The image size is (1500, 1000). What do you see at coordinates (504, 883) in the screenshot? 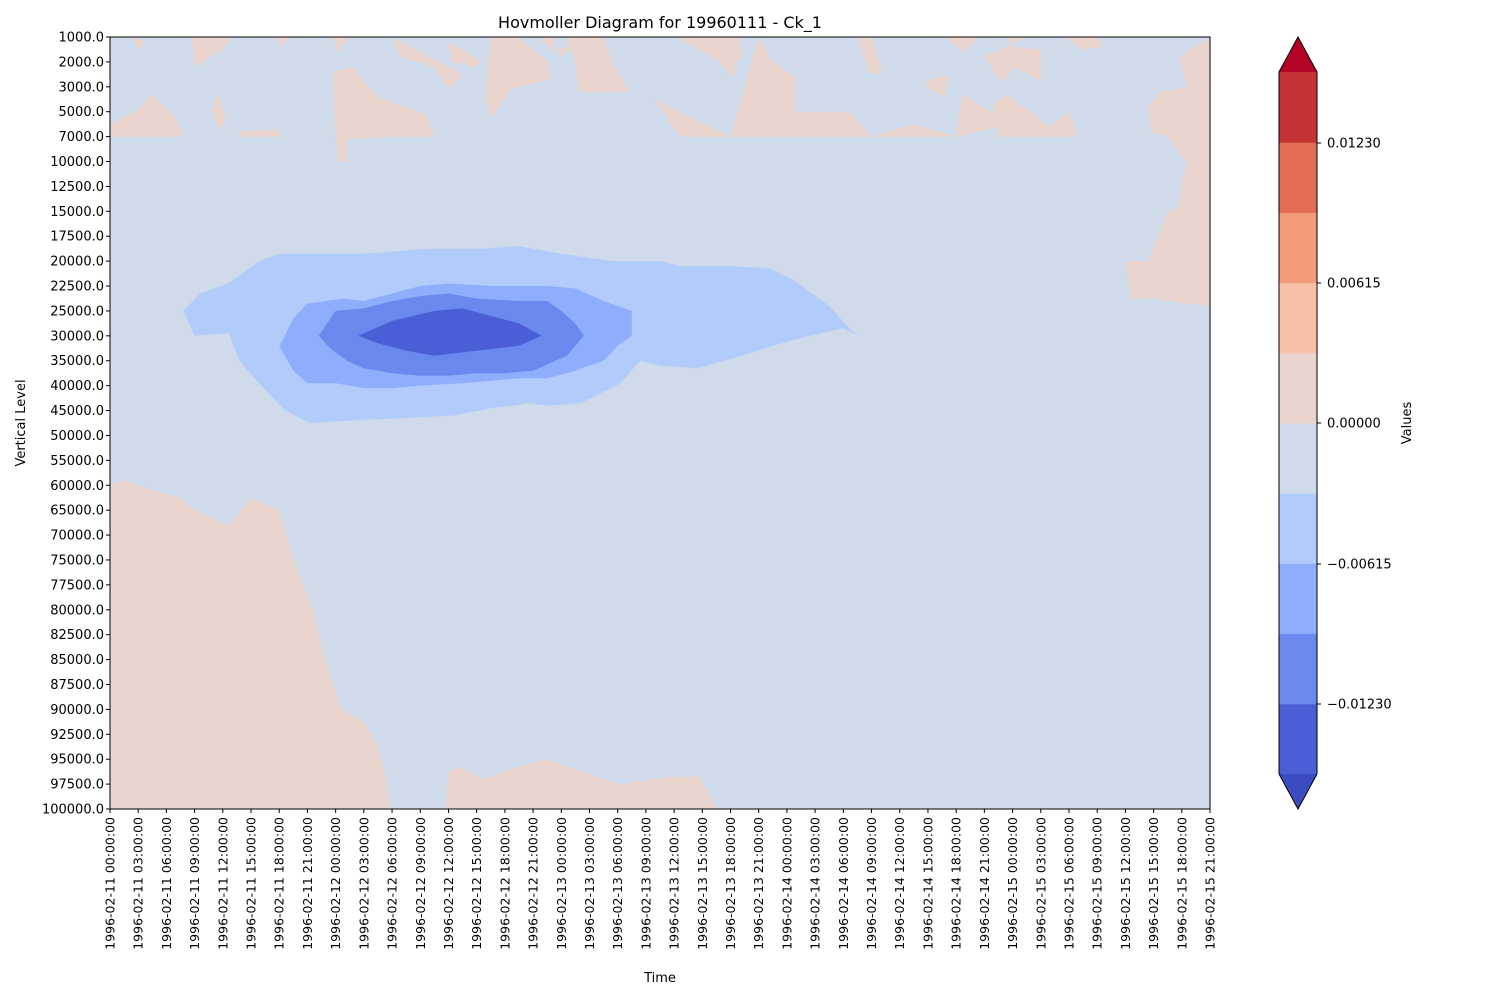
I see `x-tick-label: 1996-02-12 18:00:00` at bounding box center [504, 883].